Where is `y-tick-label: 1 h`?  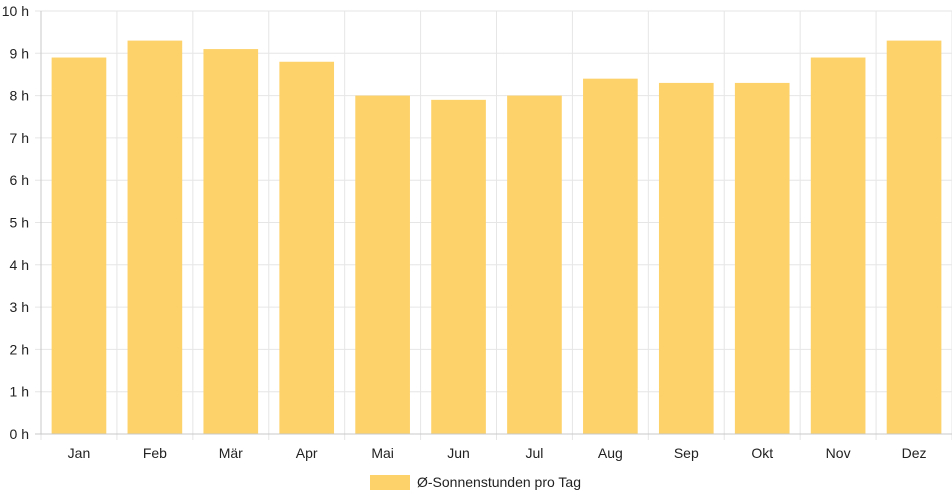 y-tick-label: 1 h is located at coordinates (19, 392).